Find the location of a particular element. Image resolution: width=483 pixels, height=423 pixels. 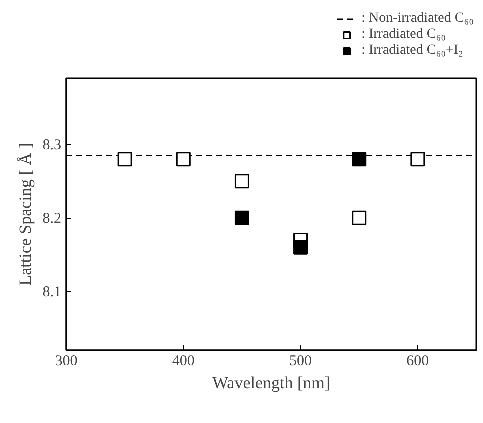

x-tick-label: 400 is located at coordinates (183, 362).